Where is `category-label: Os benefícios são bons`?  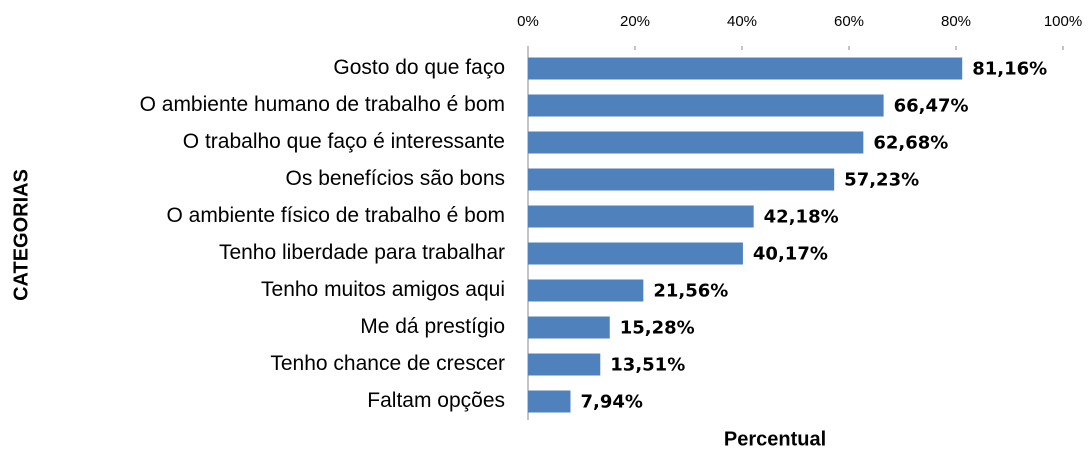 category-label: Os benefícios são bons is located at coordinates (395, 178).